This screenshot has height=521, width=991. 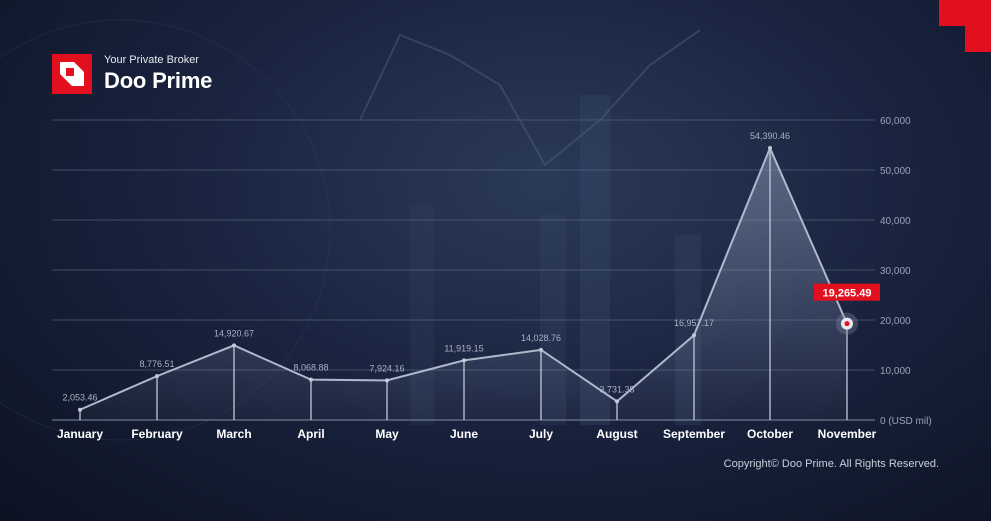 I want to click on x-tick-label: September, so click(x=694, y=434).